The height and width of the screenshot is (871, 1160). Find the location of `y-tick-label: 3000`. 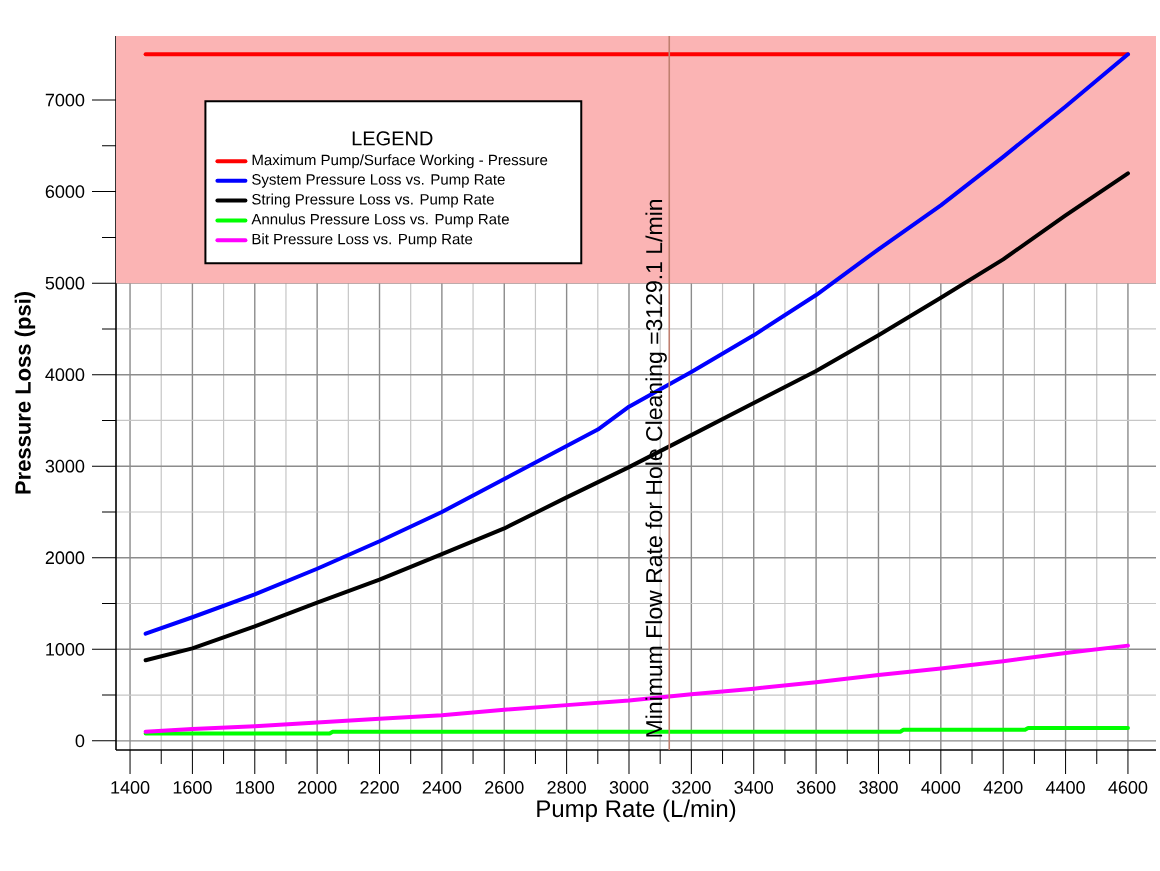

y-tick-label: 3000 is located at coordinates (65, 466).